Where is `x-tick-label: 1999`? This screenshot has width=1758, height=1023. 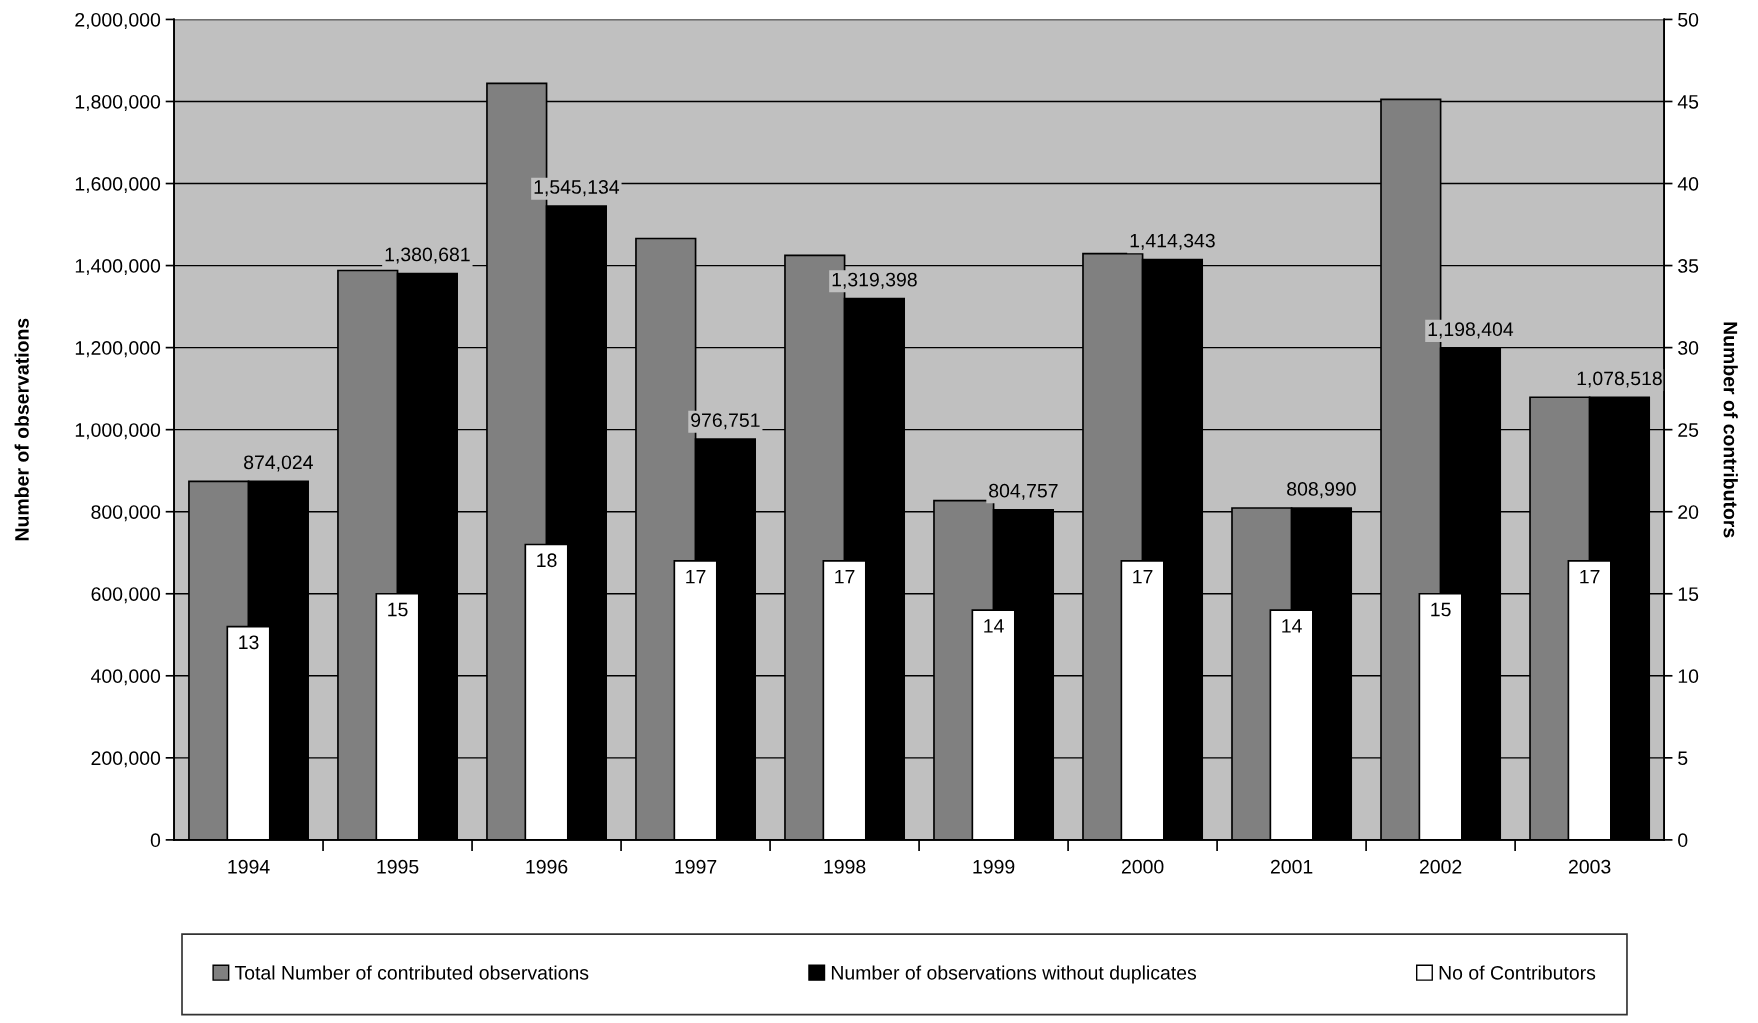 x-tick-label: 1999 is located at coordinates (994, 866).